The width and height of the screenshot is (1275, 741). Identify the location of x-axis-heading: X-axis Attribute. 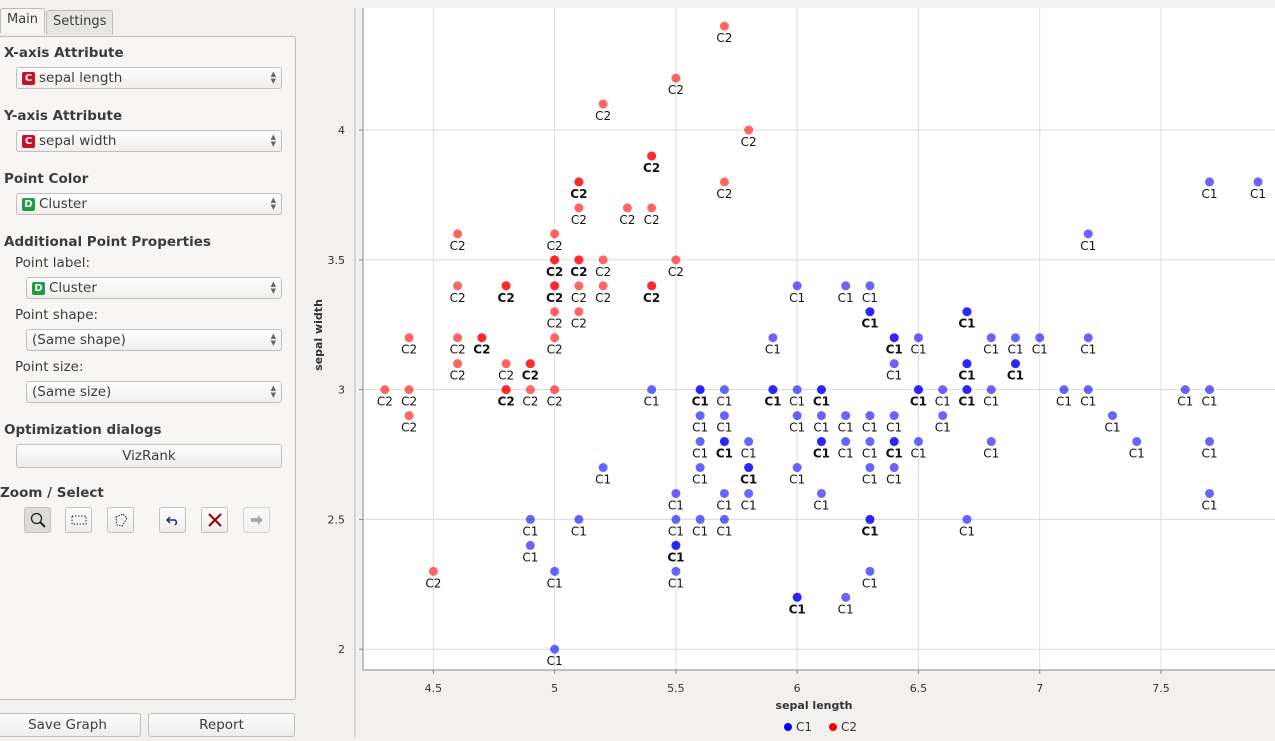
(64, 53).